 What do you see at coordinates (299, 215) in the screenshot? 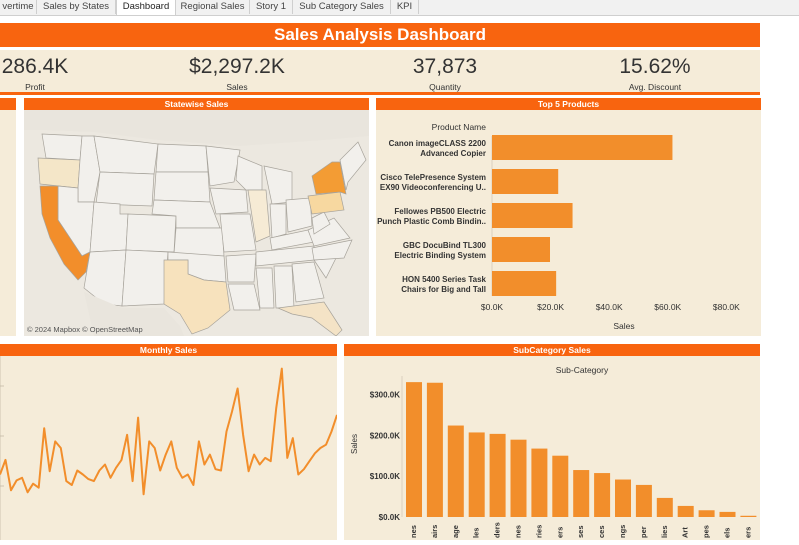
I see `state-ohio` at bounding box center [299, 215].